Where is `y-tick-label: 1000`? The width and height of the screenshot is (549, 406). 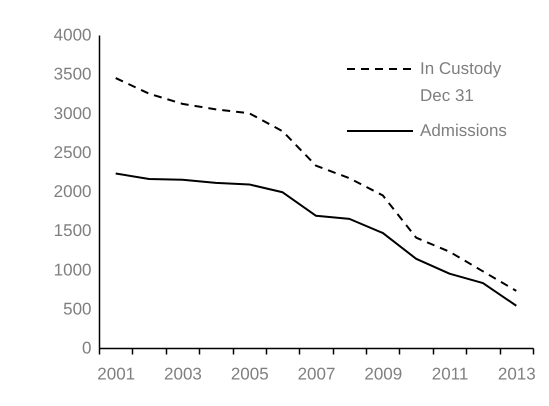 y-tick-label: 1000 is located at coordinates (73, 270).